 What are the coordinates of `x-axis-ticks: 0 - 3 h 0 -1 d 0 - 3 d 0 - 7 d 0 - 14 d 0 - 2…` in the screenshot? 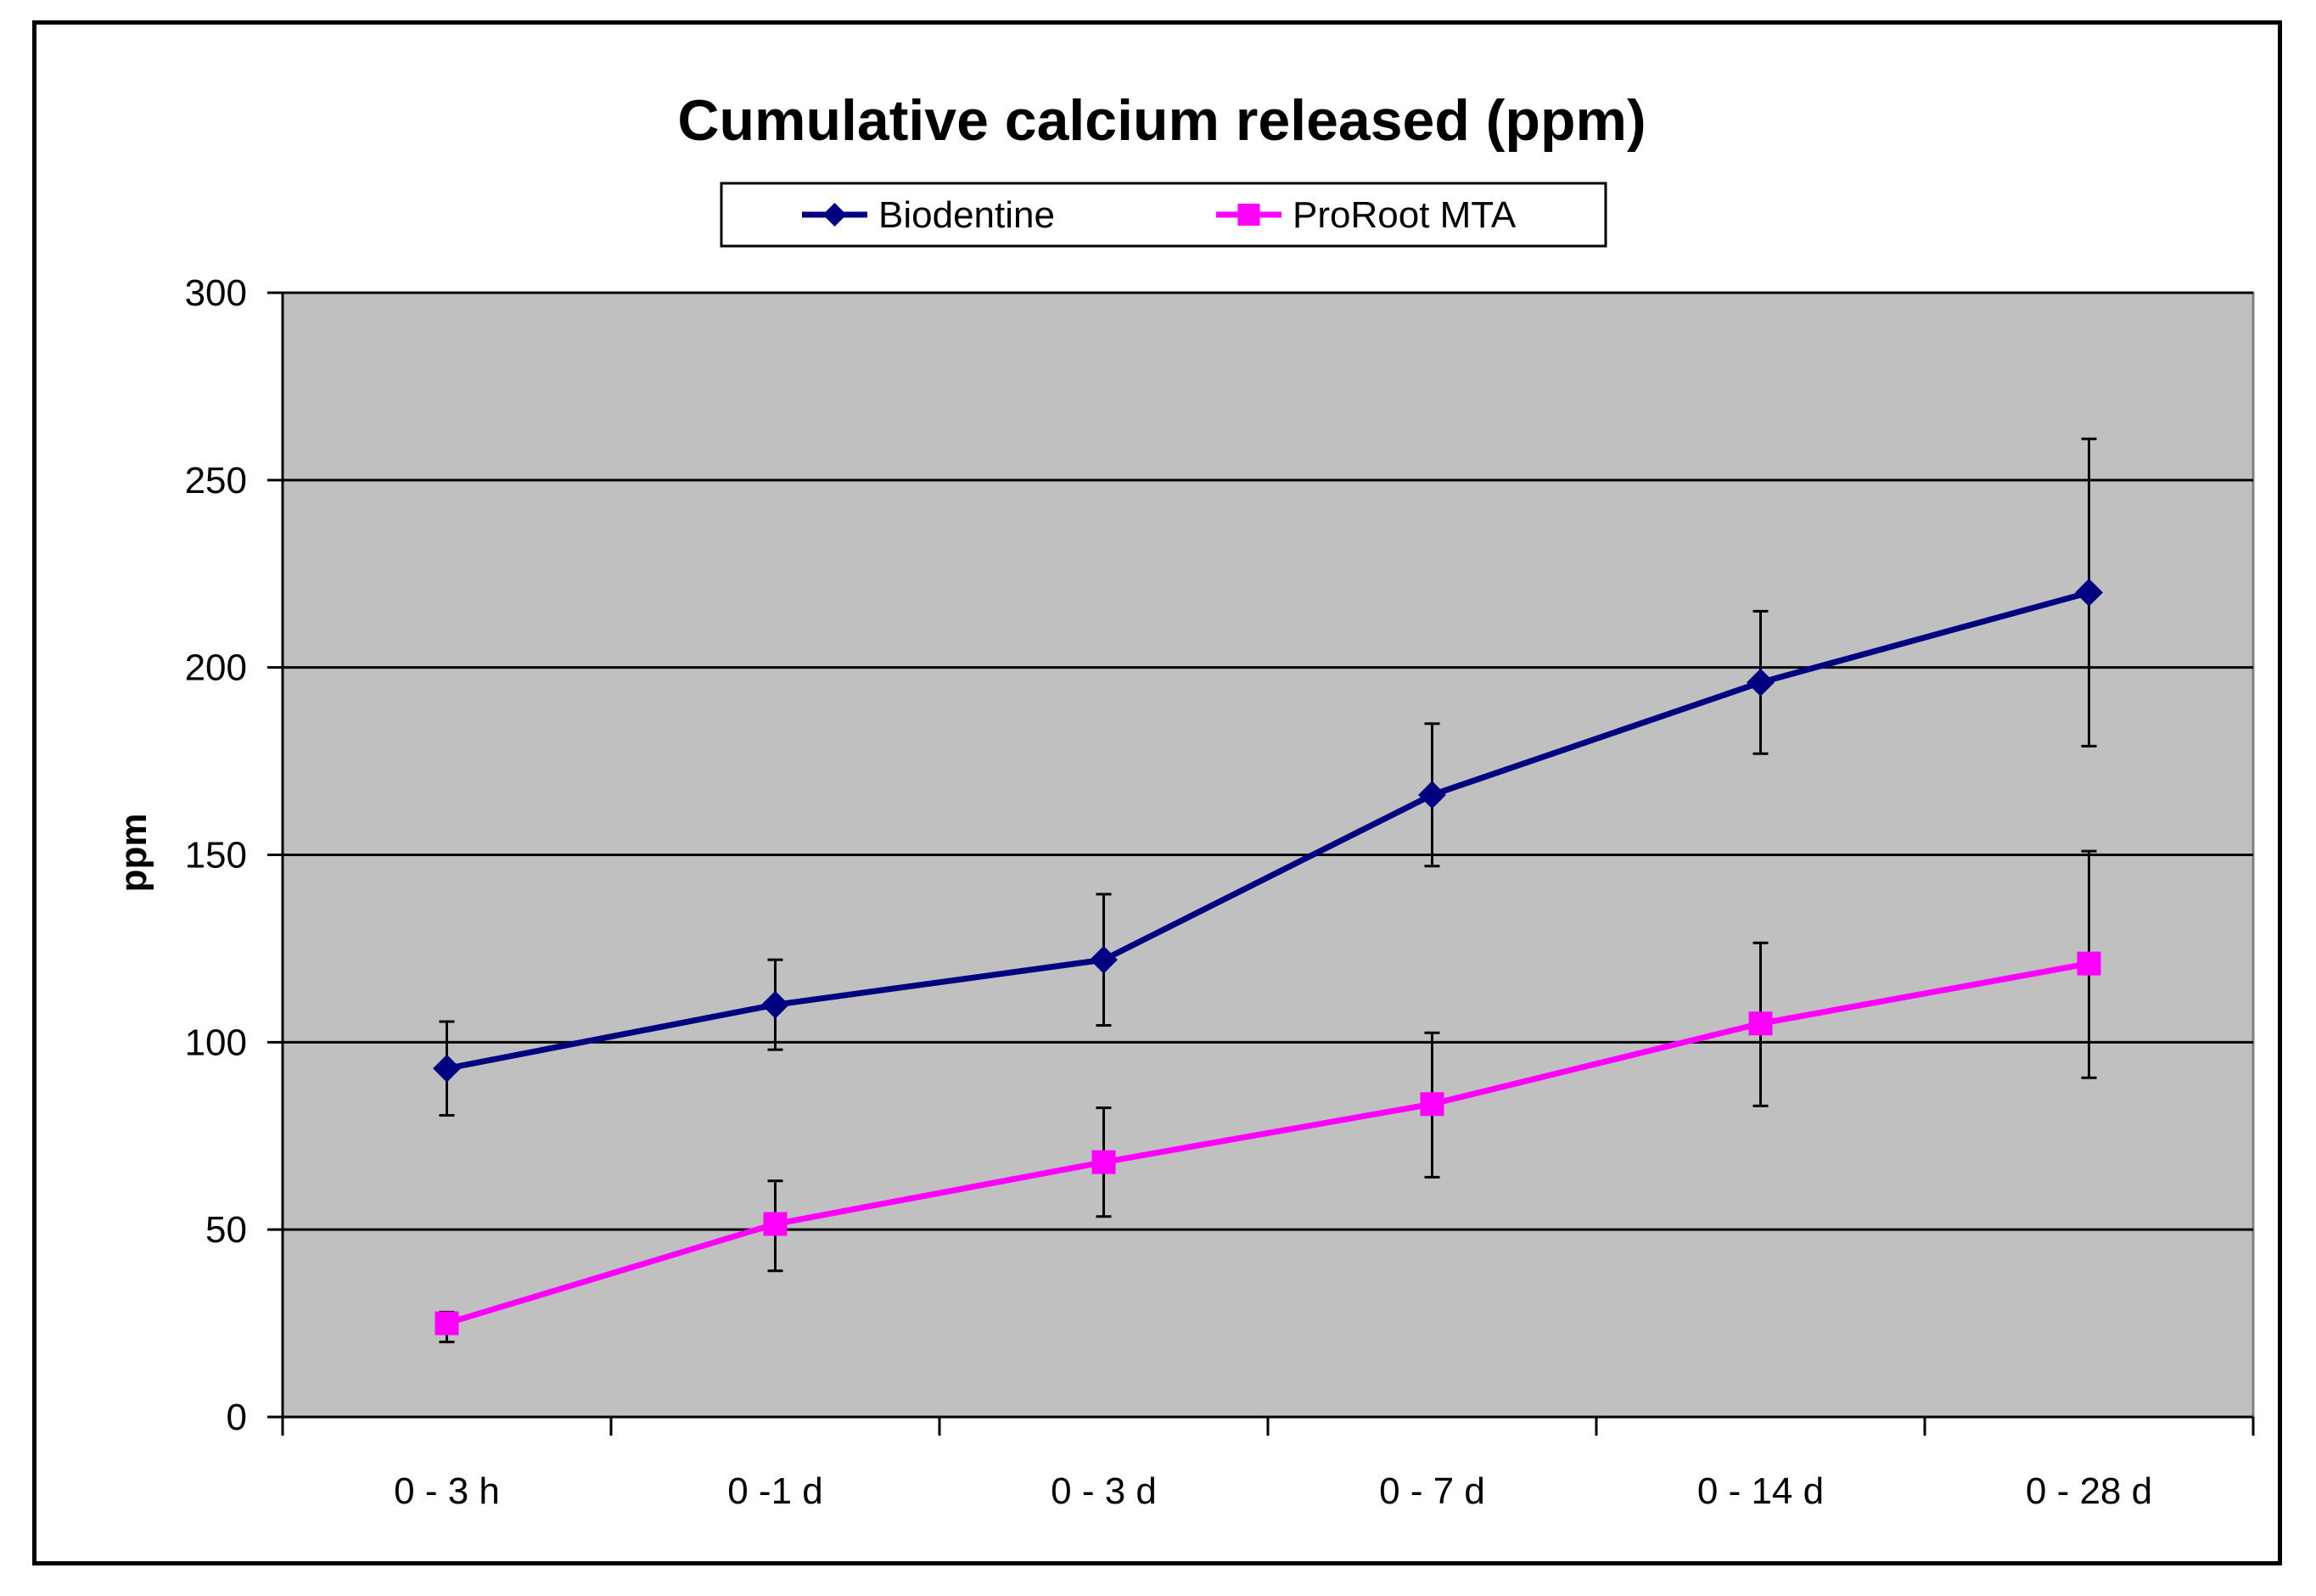 It's located at (1268, 1464).